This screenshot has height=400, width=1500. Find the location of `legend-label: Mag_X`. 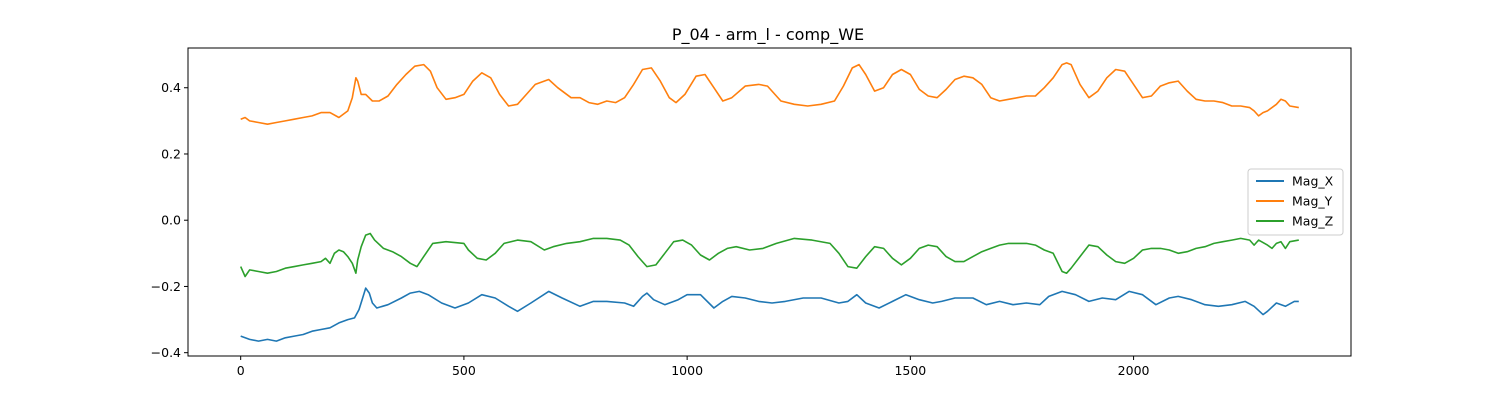

legend-label: Mag_X is located at coordinates (1313, 181).